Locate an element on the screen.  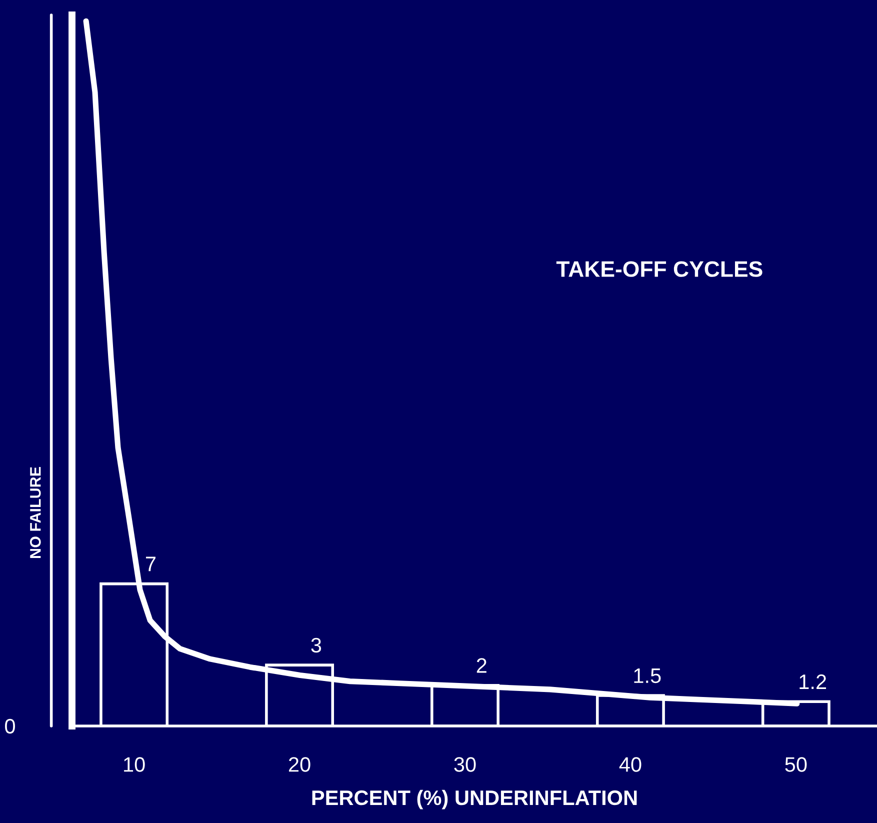
data-label: 3 is located at coordinates (316, 645).